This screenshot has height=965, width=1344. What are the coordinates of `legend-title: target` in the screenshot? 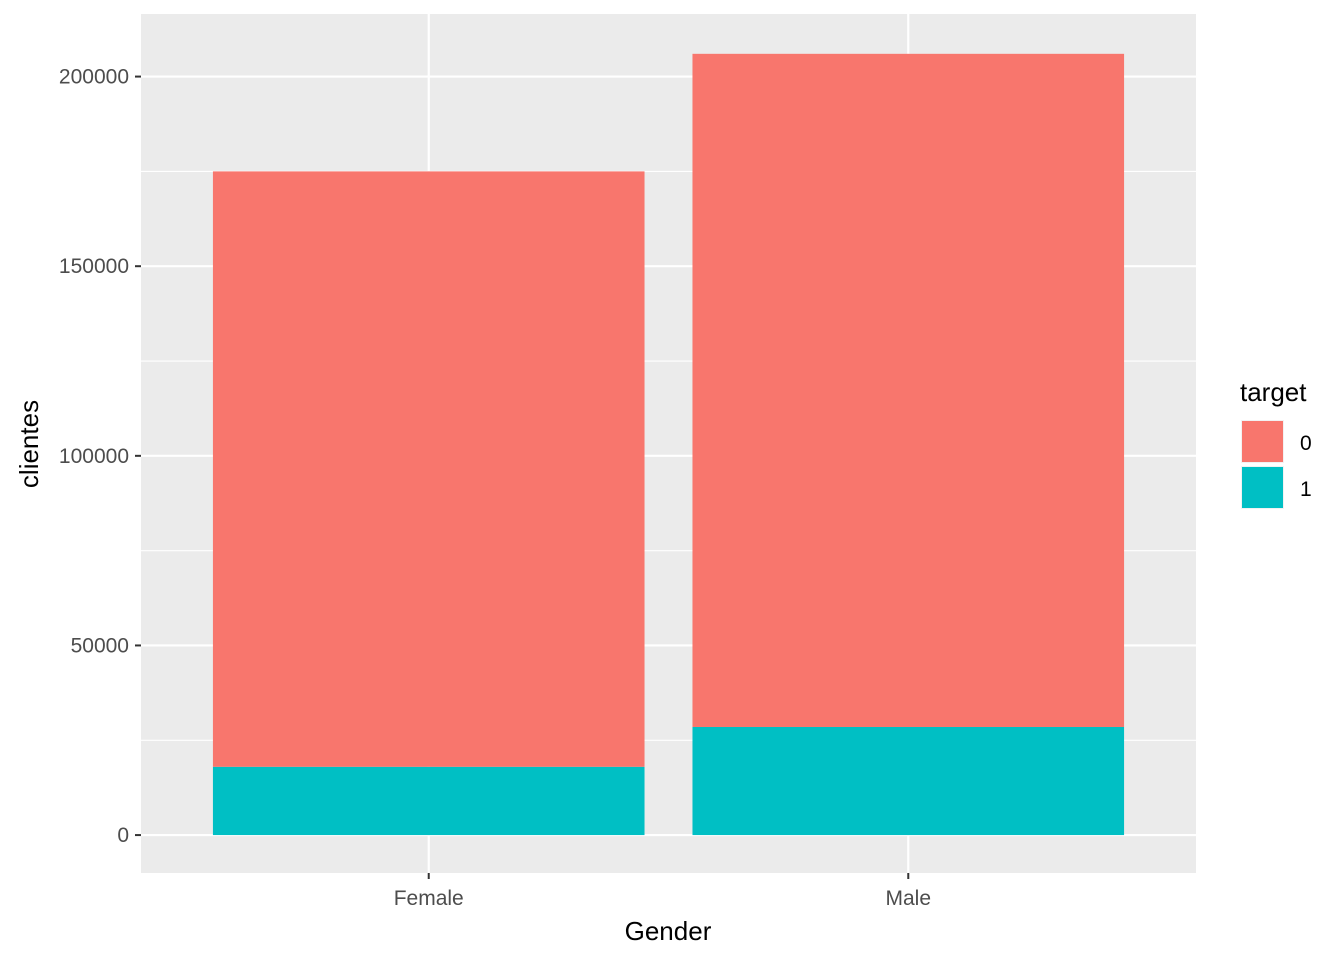 It's located at (1273, 392).